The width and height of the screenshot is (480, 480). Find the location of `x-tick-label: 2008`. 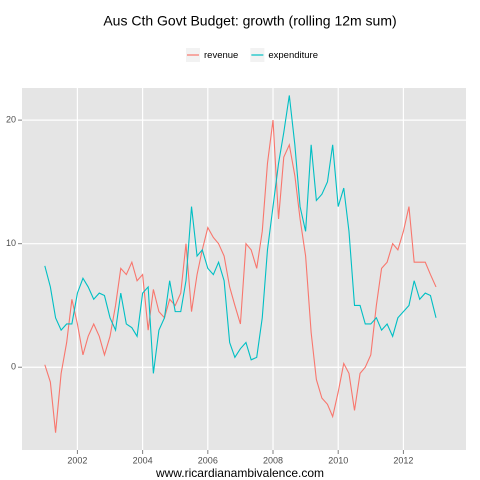

x-tick-label: 2008 is located at coordinates (273, 460).